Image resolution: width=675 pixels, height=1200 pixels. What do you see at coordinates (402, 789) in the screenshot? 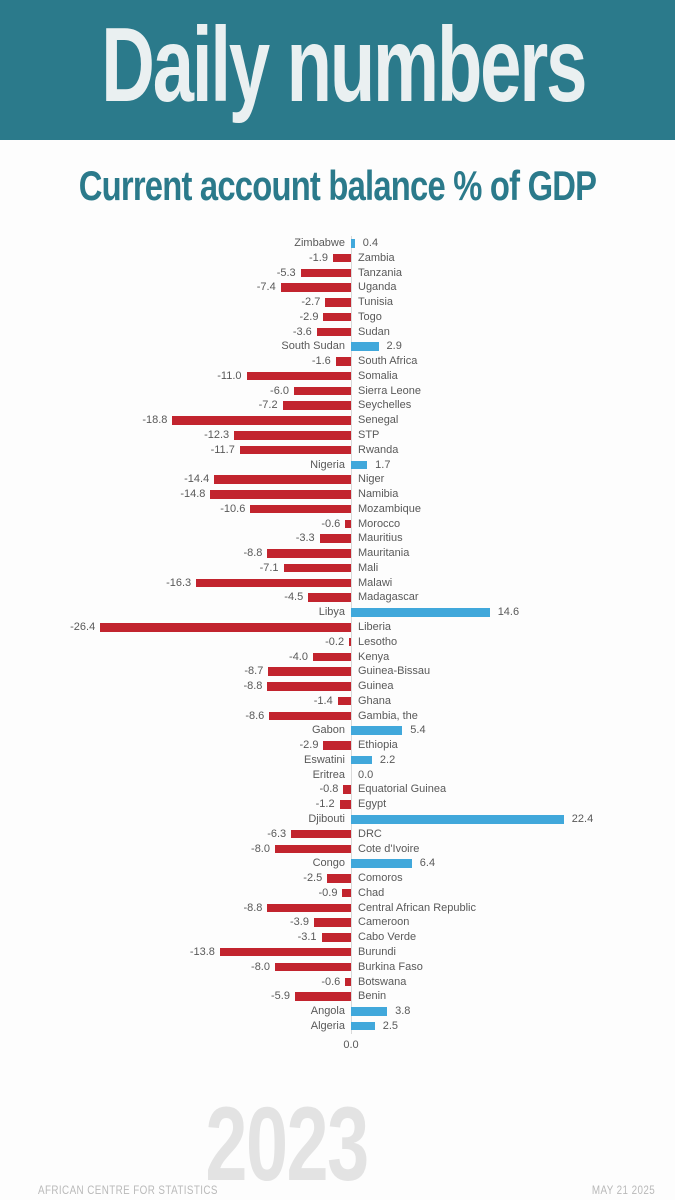
I see `country-label: Equatorial Guinea` at bounding box center [402, 789].